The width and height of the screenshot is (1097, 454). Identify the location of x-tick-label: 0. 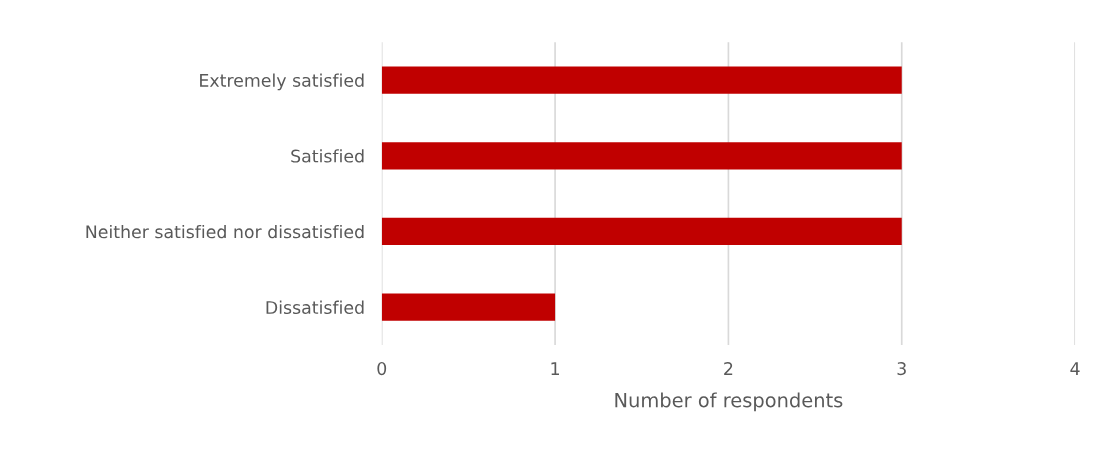
(382, 369).